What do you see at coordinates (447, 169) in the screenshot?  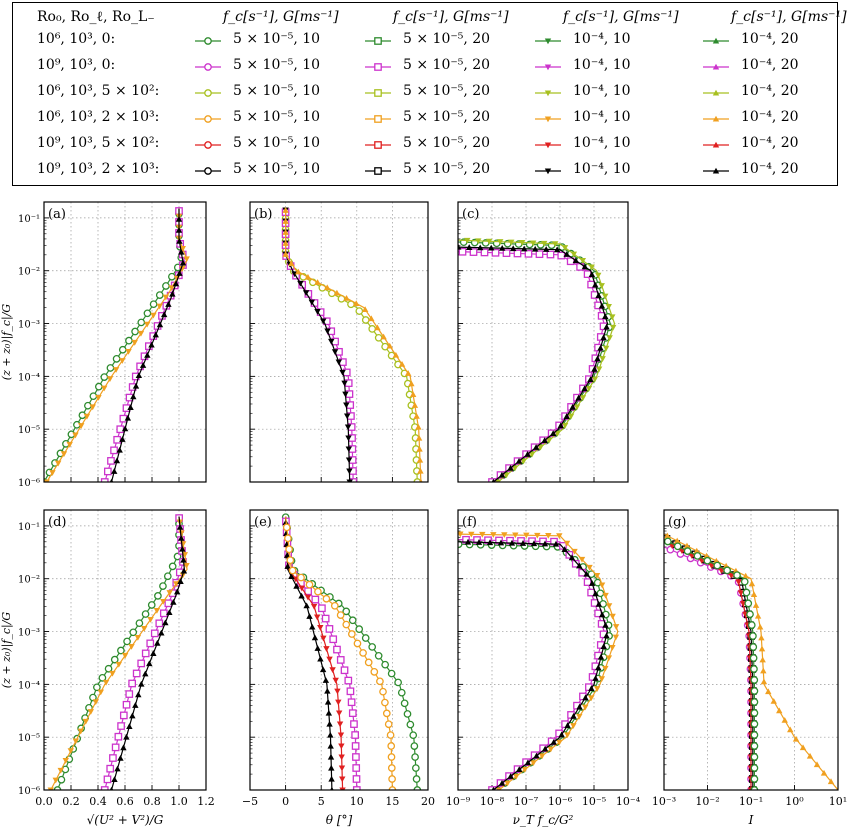 I see `legend-entry-label: 5 × 10⁻⁵, 20` at bounding box center [447, 169].